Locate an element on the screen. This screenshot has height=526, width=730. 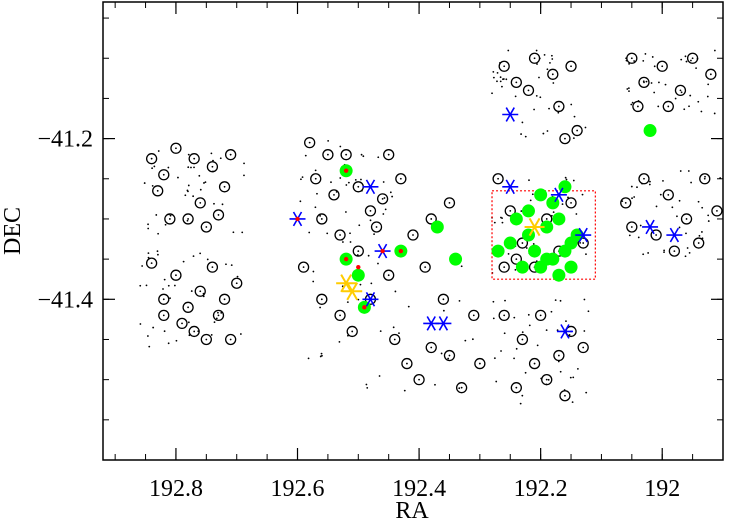
y-axis-label: DEC is located at coordinates (13, 231).